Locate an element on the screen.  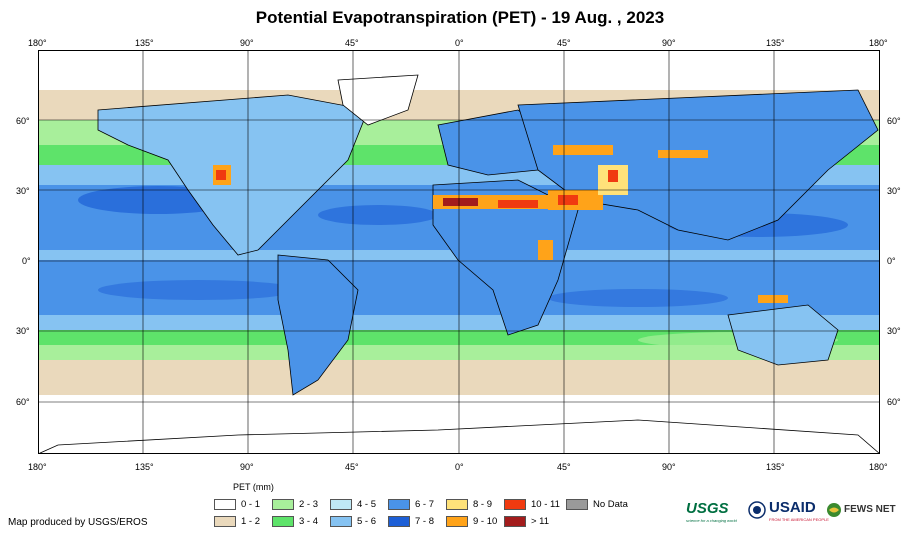
usaid-seal-icon is located at coordinates (757, 510).